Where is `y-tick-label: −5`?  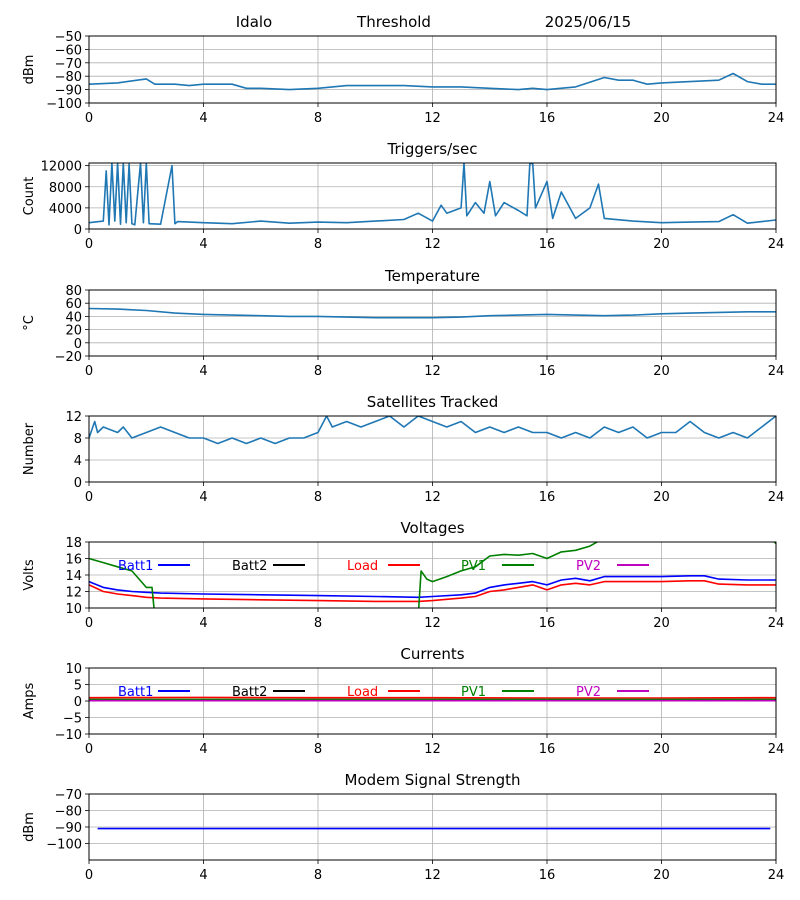 y-tick-label: −5 is located at coordinates (72, 719).